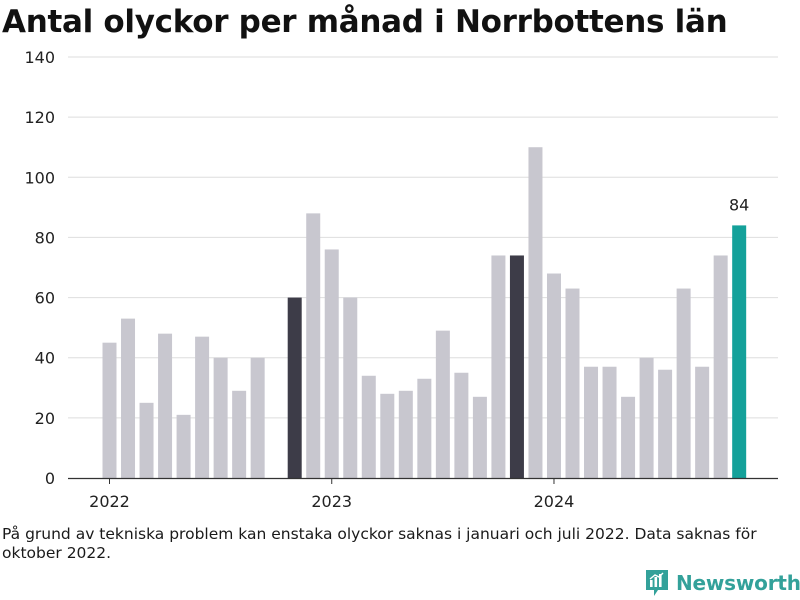 The height and width of the screenshot is (600, 800). What do you see at coordinates (331, 501) in the screenshot?
I see `x-tick-label: 2023` at bounding box center [331, 501].